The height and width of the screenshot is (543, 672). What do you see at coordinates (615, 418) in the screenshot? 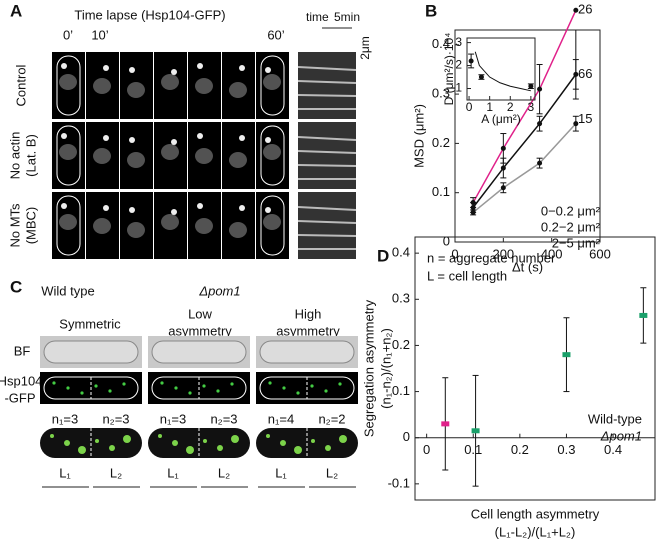
I see `legend-entry: Wild-type` at bounding box center [615, 418].